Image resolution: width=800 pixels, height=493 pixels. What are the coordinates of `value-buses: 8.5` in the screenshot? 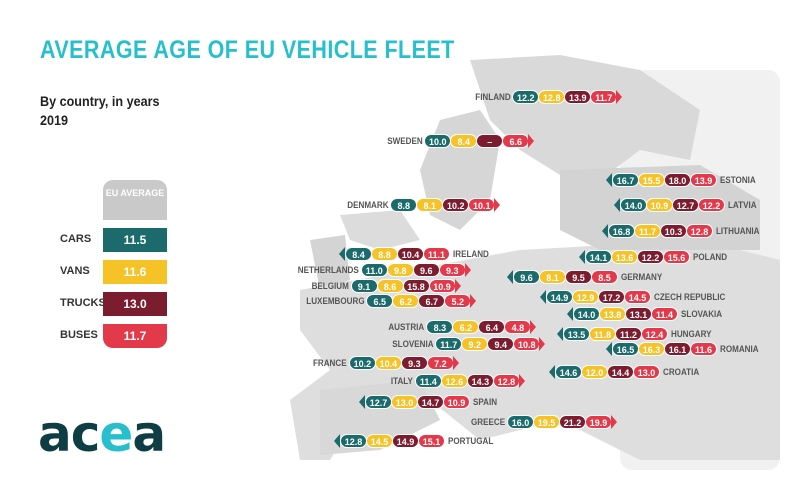 It's located at (604, 277).